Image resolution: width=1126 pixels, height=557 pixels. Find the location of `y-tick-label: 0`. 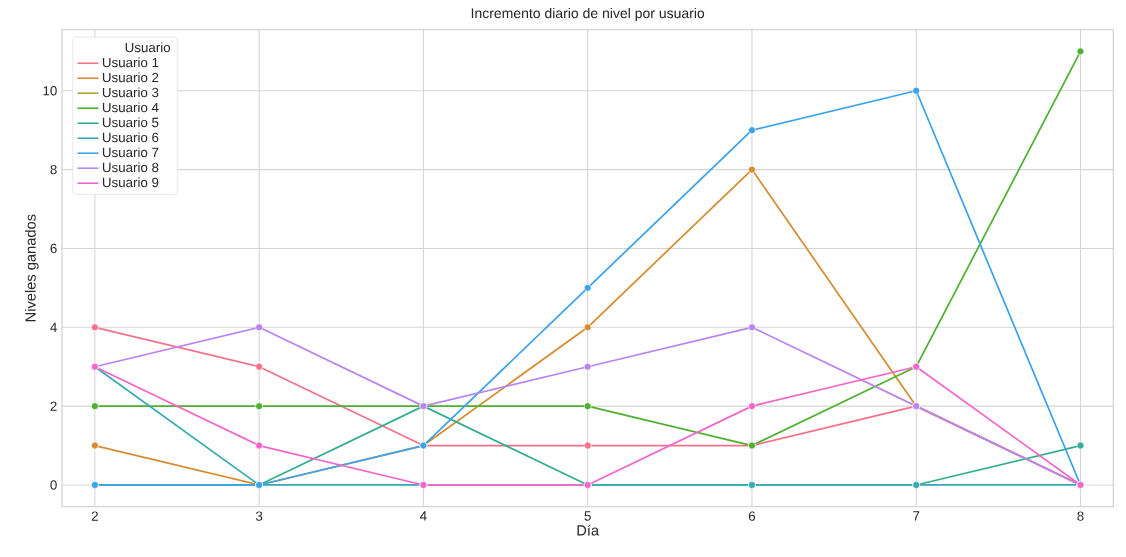

y-tick-label: 0 is located at coordinates (53, 485).